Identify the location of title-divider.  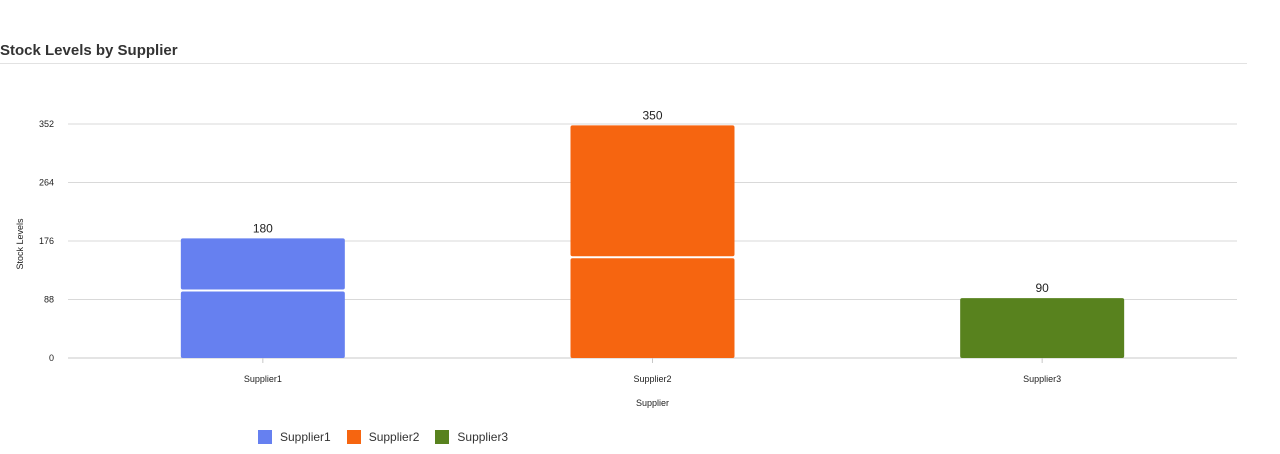
(623, 63).